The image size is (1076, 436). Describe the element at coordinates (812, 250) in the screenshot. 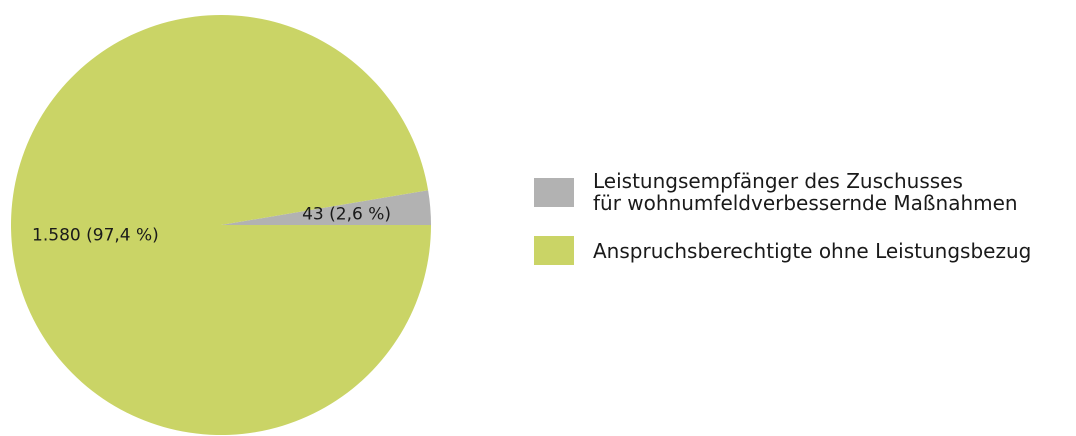

I see `legend-label: Anspruchsberechtigte ohne Leistungsbezug` at that location.